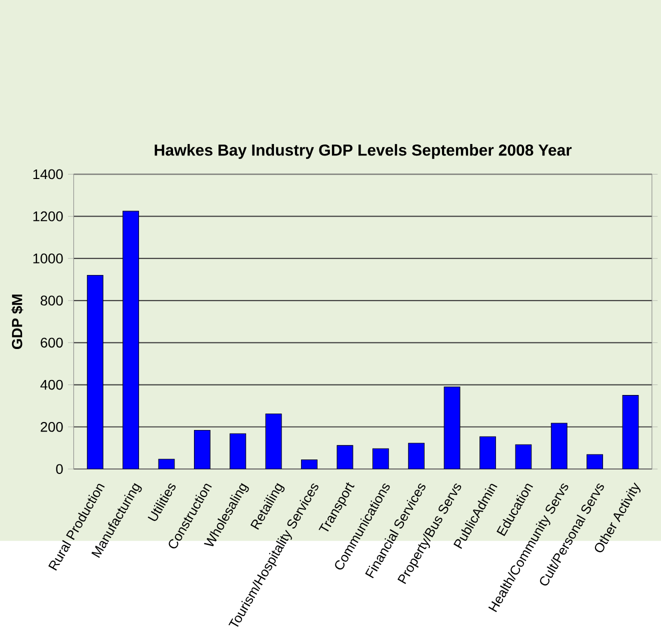 The height and width of the screenshot is (637, 661). I want to click on y-tick-label: 200, so click(51, 427).